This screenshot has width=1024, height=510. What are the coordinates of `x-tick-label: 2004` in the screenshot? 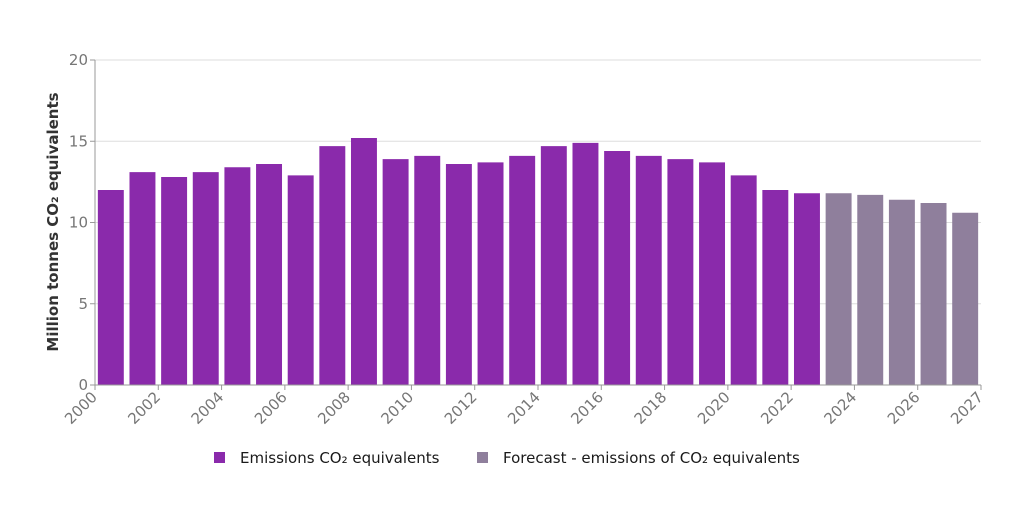 It's located at (208, 408).